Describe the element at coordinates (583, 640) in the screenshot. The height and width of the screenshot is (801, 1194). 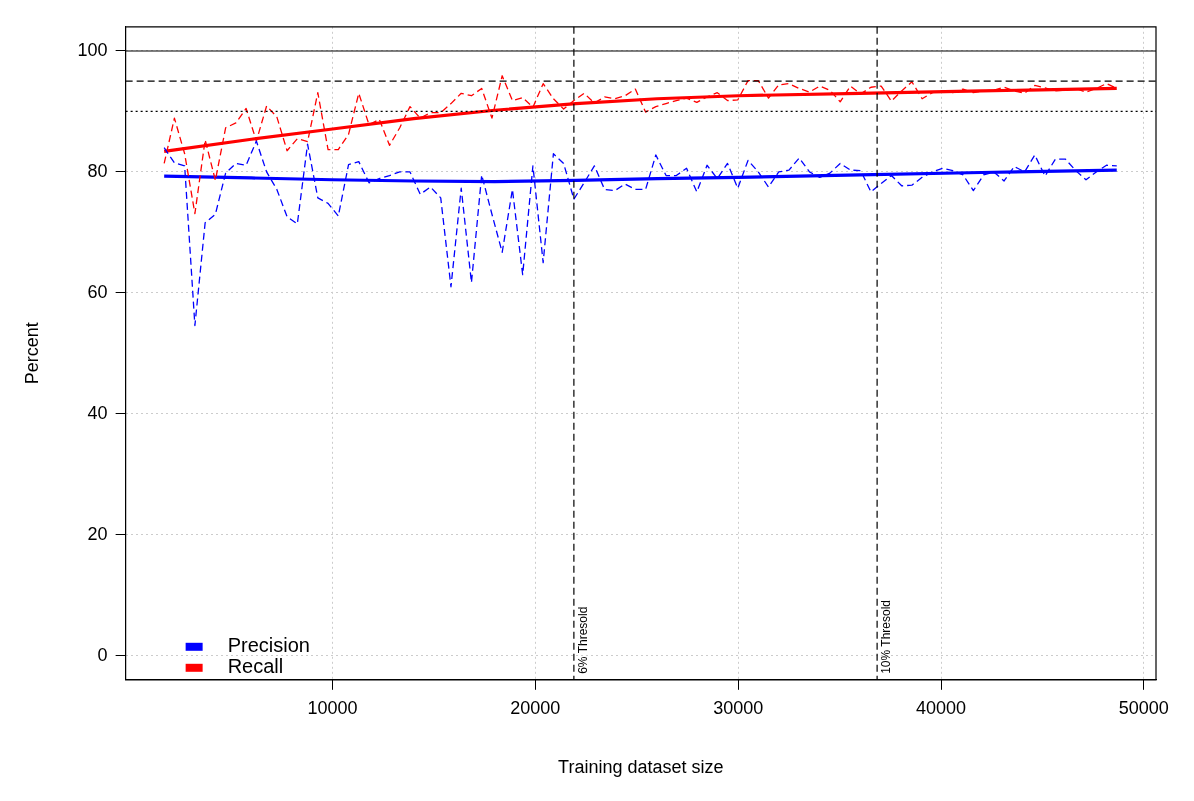
I see `ref-line-label: 6% Thresold` at that location.